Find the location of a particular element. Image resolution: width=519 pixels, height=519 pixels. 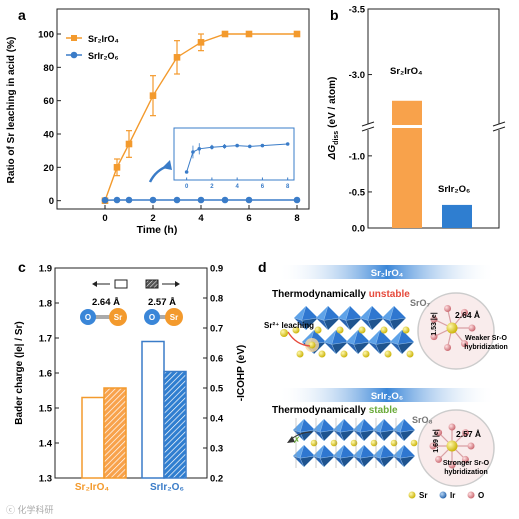

panel-b-bar-label-srir2o6: SrIr₂O₆ is located at coordinates (454, 189).